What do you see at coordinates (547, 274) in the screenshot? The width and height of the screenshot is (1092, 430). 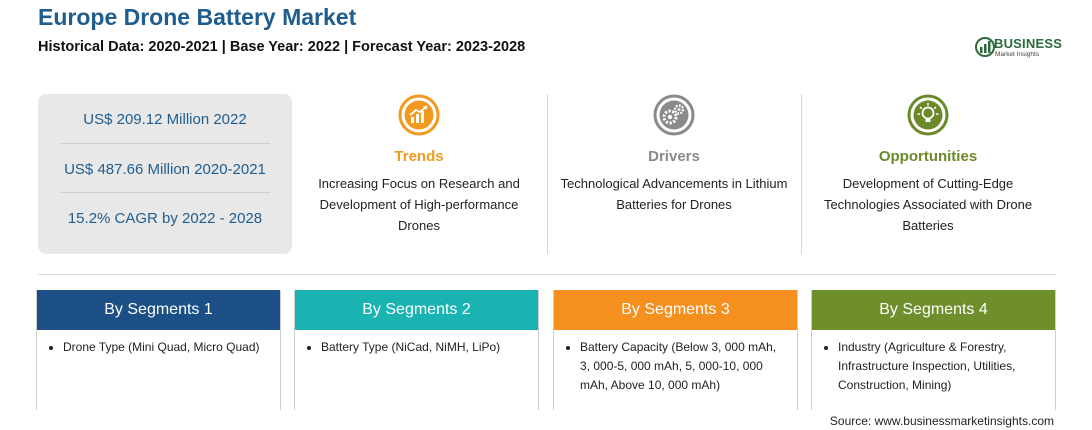 I see `section-divider` at bounding box center [547, 274].